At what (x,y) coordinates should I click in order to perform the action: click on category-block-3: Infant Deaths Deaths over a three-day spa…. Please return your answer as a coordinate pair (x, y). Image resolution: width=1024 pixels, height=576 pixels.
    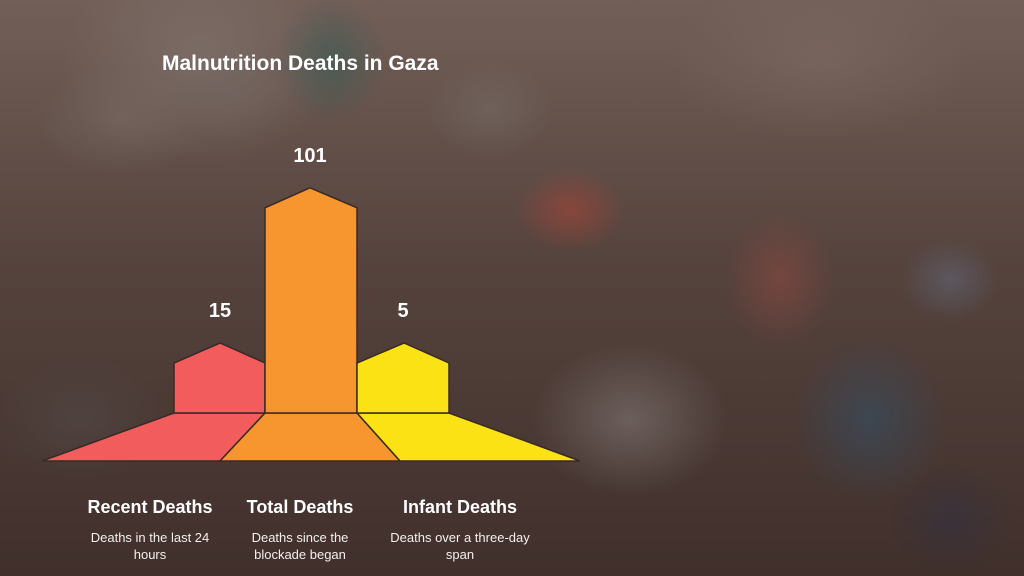
    Looking at the image, I should click on (460, 529).